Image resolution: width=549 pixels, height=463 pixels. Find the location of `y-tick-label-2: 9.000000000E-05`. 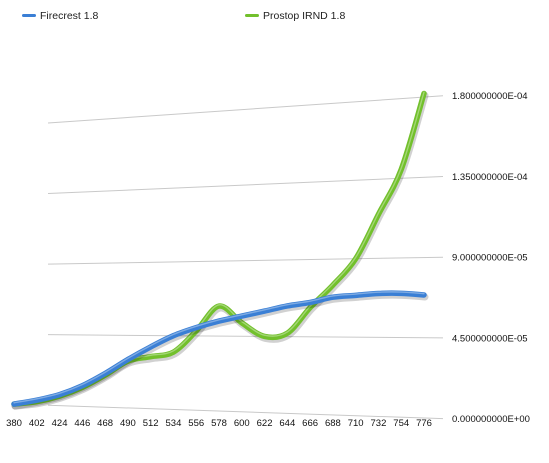

y-tick-label-2: 9.000000000E-05 is located at coordinates (490, 258).